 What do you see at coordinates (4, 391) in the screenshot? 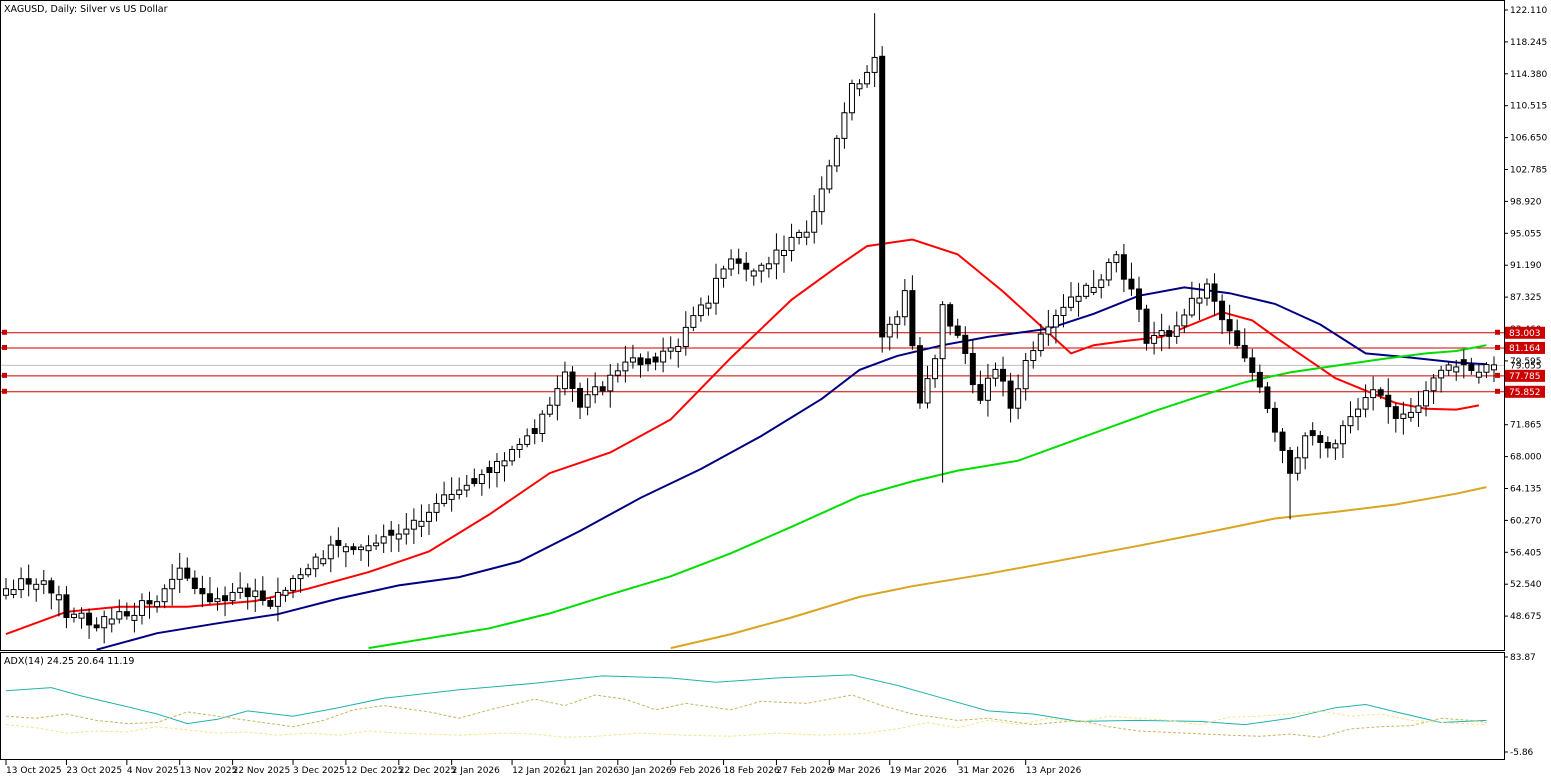
I see `price-level-marker` at bounding box center [4, 391].